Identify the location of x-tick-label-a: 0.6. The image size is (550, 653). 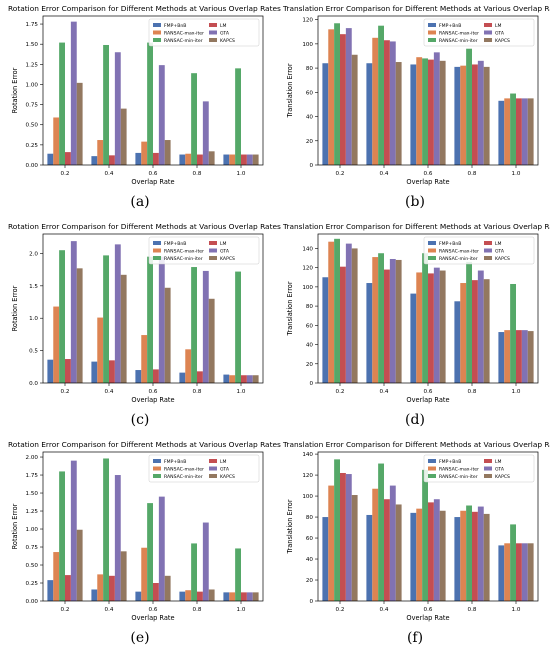
(153, 174).